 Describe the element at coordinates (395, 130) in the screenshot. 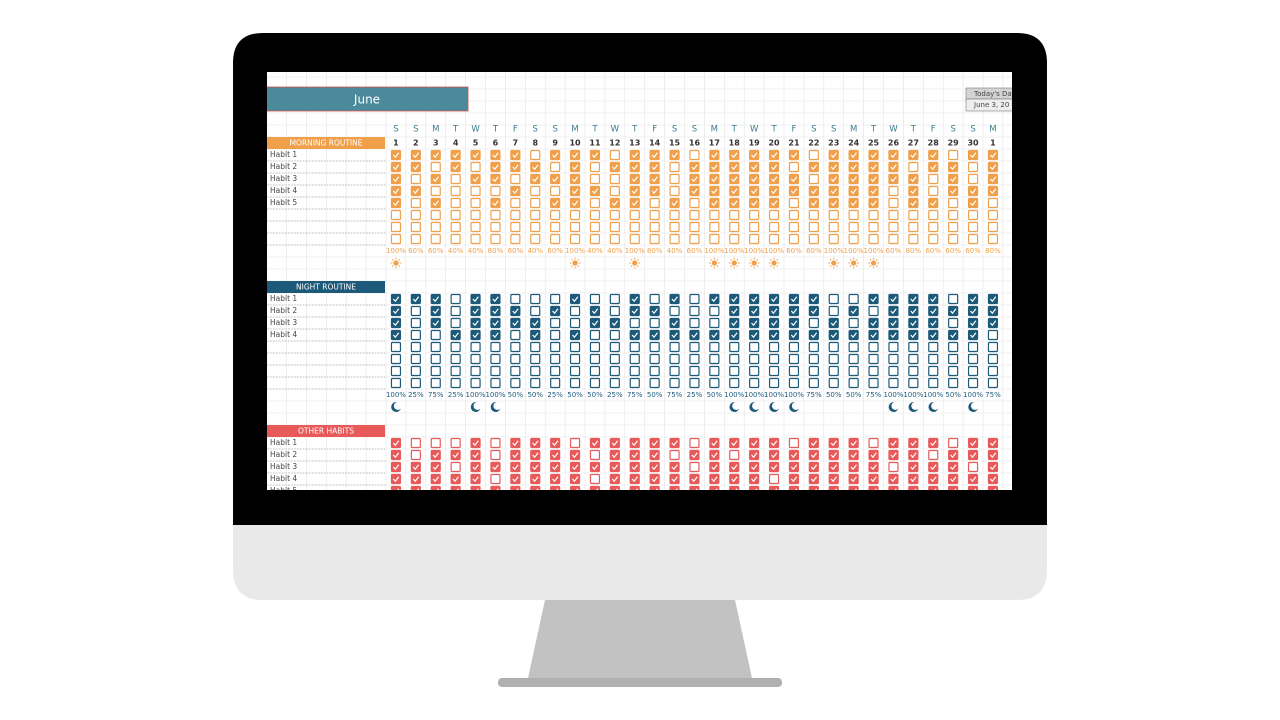

I see `weekday: S` at that location.